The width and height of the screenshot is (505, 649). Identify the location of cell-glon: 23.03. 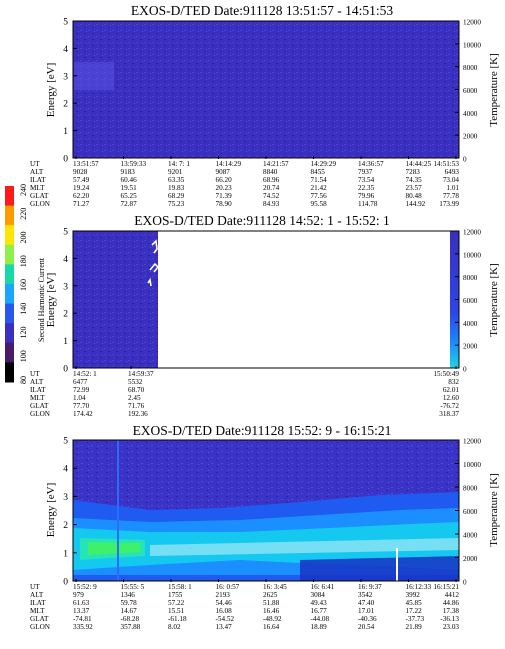
(451, 627).